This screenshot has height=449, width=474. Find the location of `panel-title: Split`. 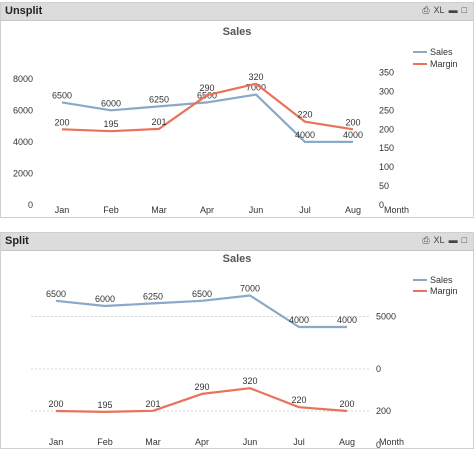

panel-title: Split is located at coordinates (17, 241).